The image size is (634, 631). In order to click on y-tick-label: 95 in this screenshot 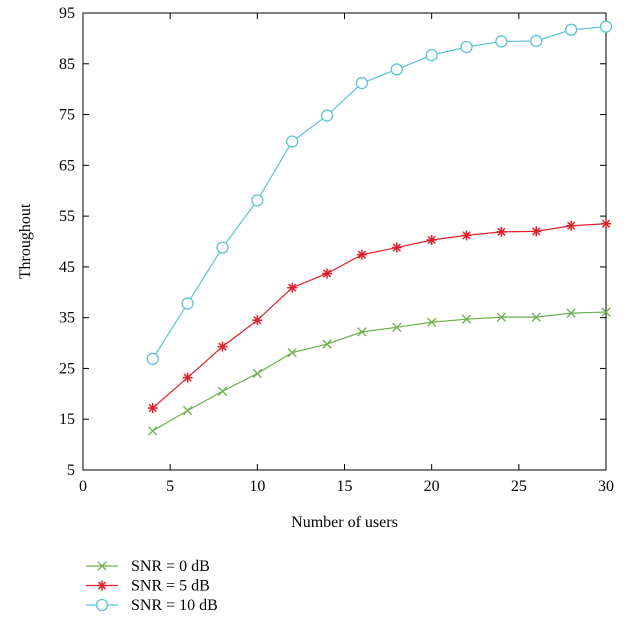, I will do `click(67, 13)`.